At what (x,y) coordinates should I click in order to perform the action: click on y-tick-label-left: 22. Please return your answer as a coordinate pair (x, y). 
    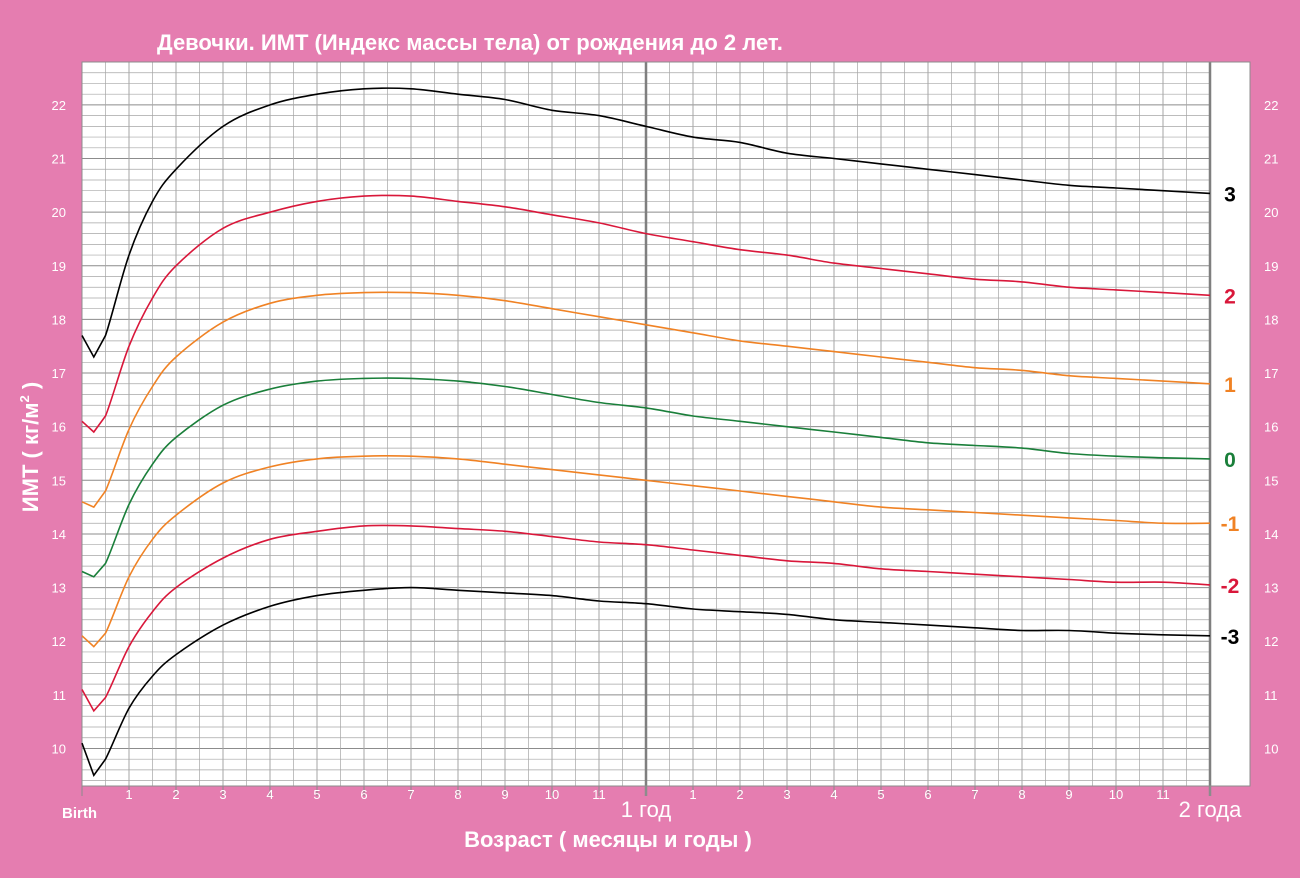
    Looking at the image, I should click on (59, 105).